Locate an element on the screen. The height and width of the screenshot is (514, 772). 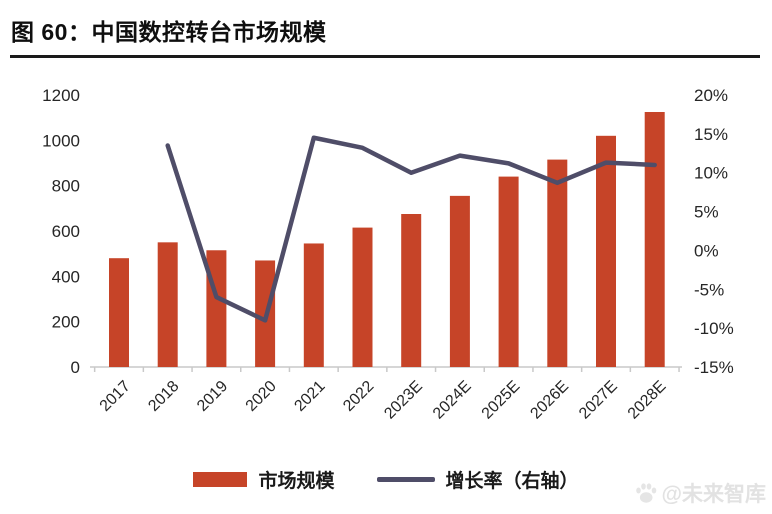
svg-text: 2024E is located at coordinates (452, 400).